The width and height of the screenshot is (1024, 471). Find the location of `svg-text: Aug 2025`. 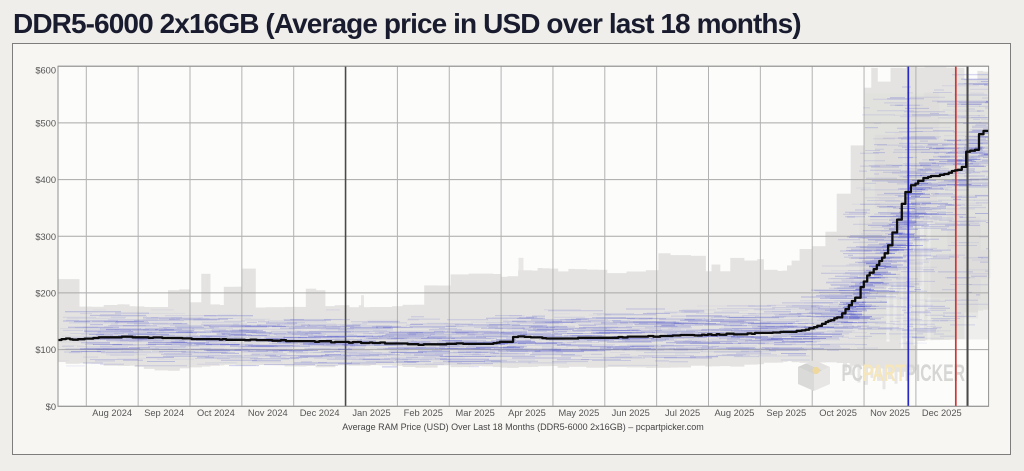

svg-text: Aug 2025 is located at coordinates (734, 413).